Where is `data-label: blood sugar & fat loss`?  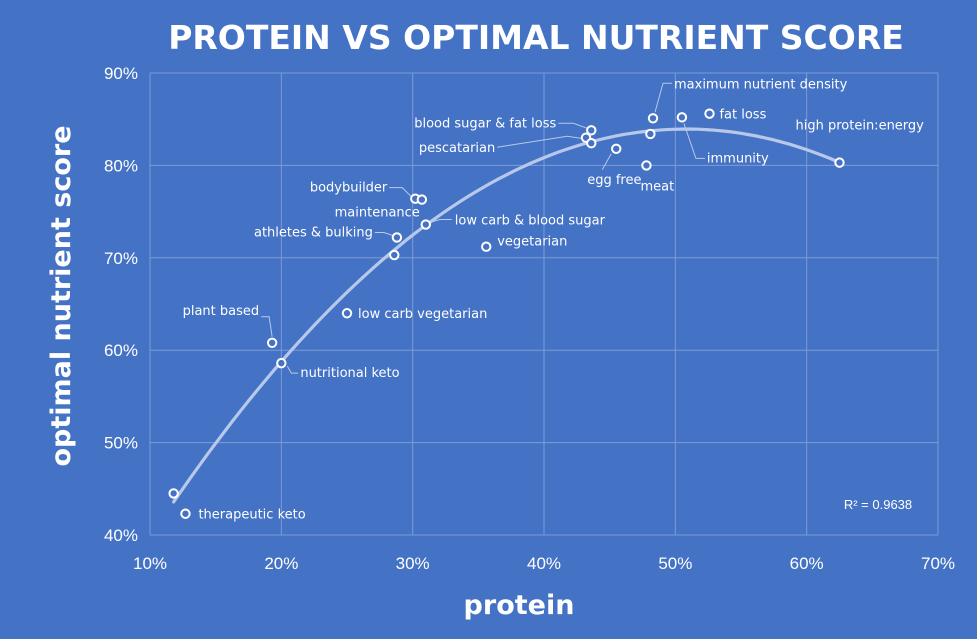
data-label: blood sugar & fat loss is located at coordinates (485, 123).